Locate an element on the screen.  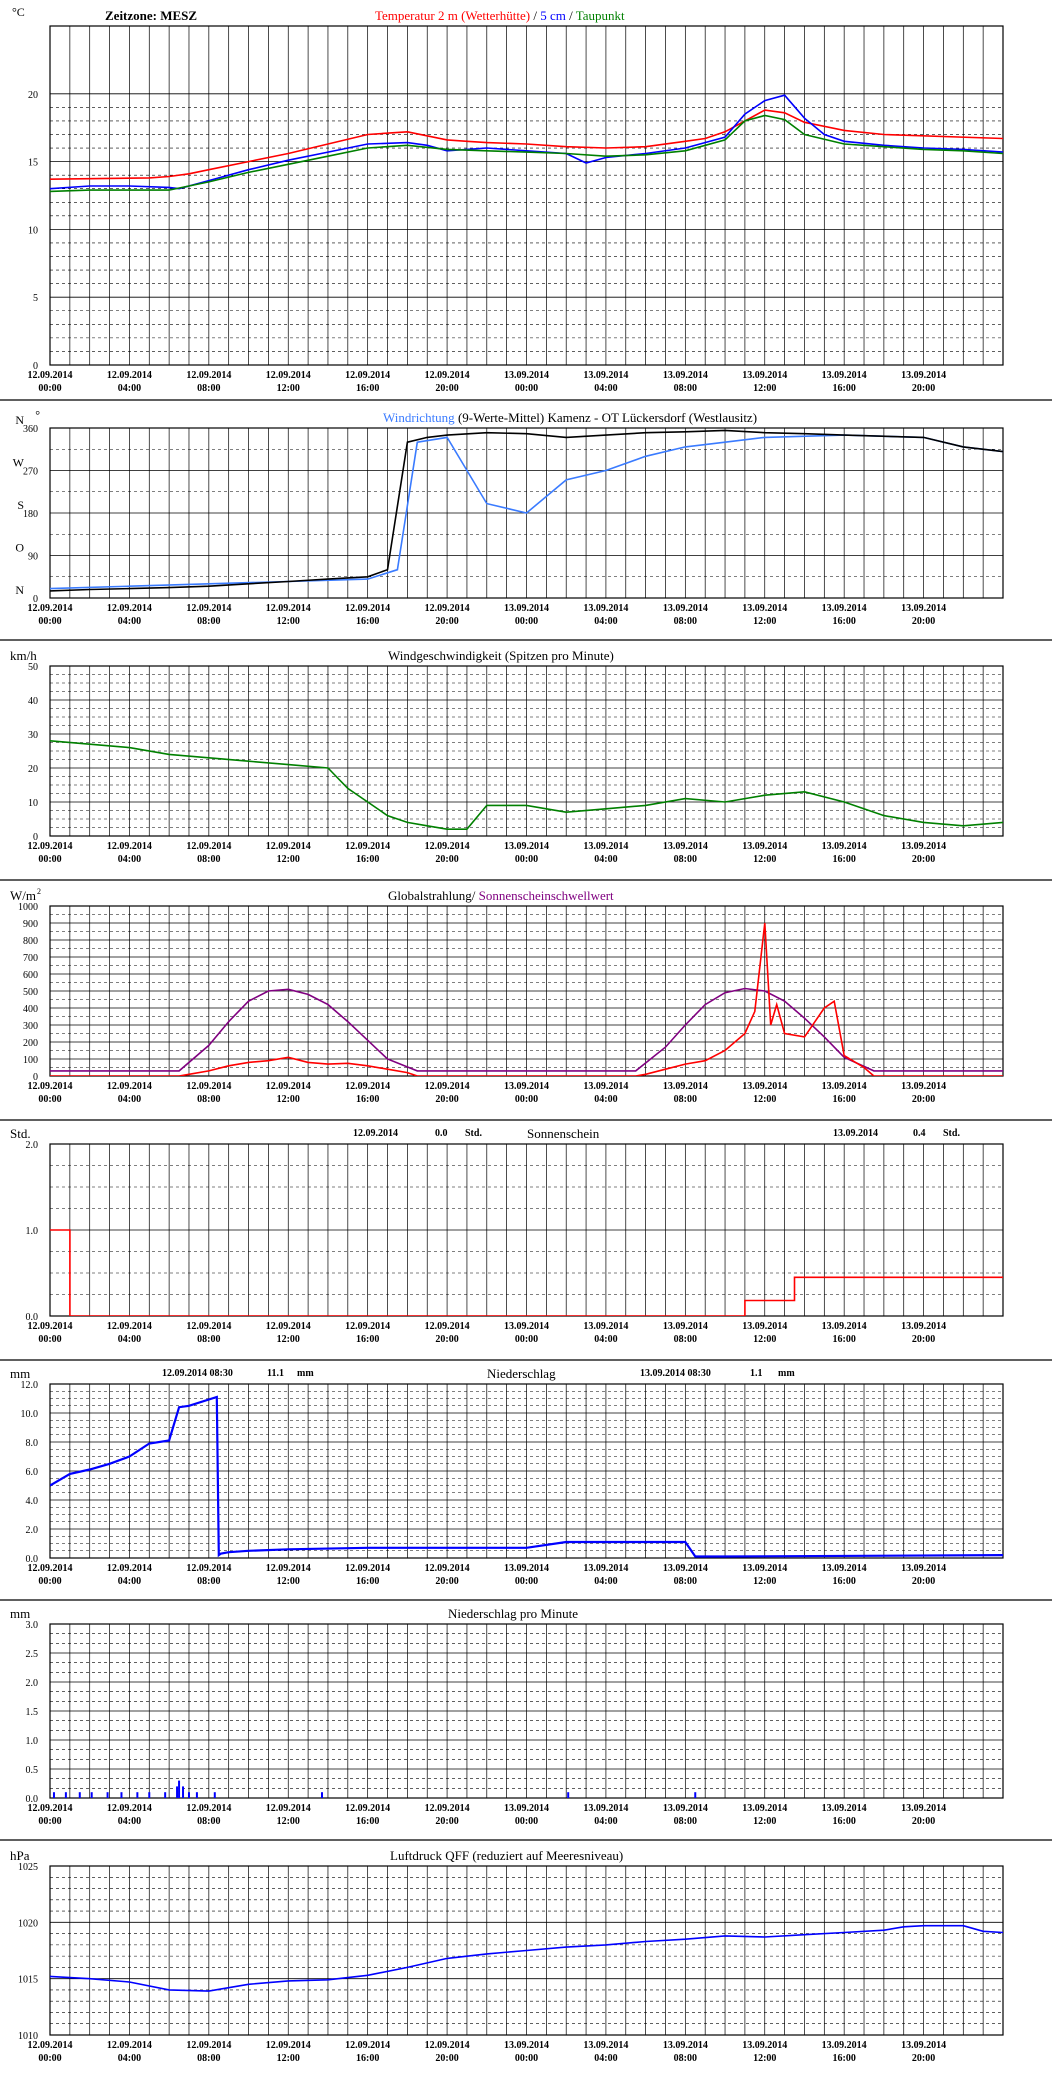
chart-title-part: Sonnenschein is located at coordinates (563, 1133).